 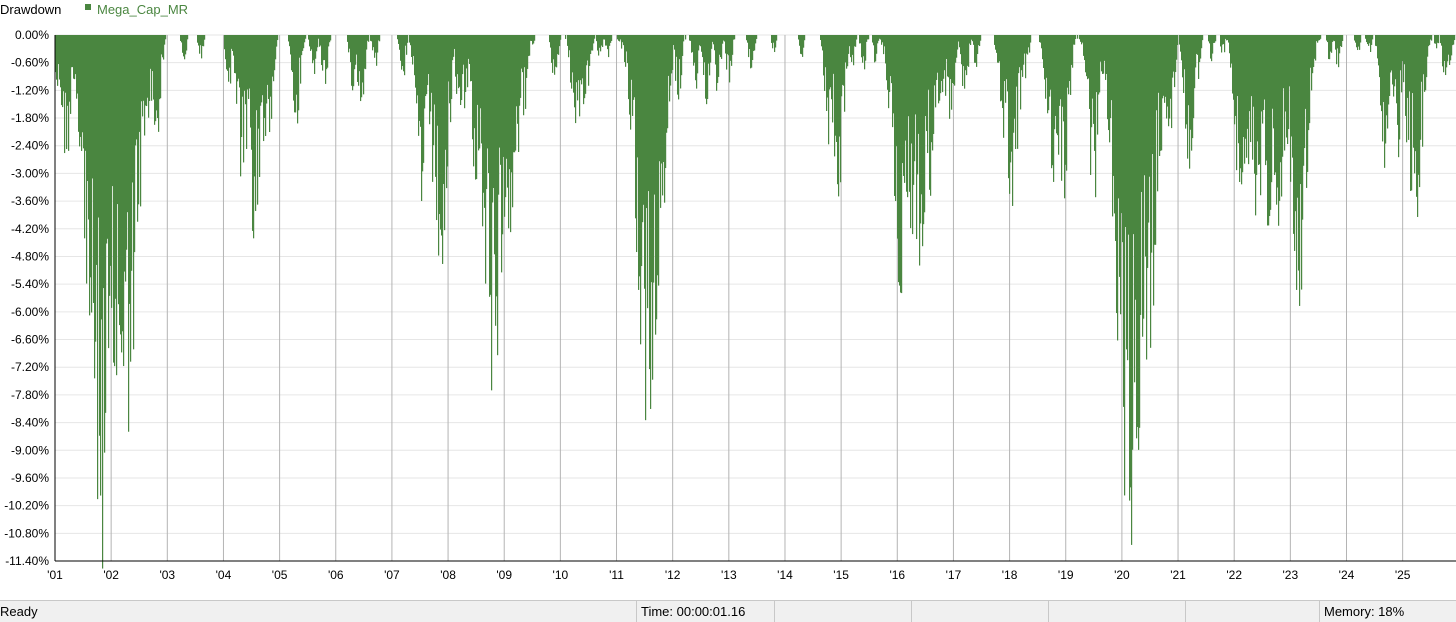 What do you see at coordinates (336, 575) in the screenshot?
I see `x-tick-label: '06` at bounding box center [336, 575].